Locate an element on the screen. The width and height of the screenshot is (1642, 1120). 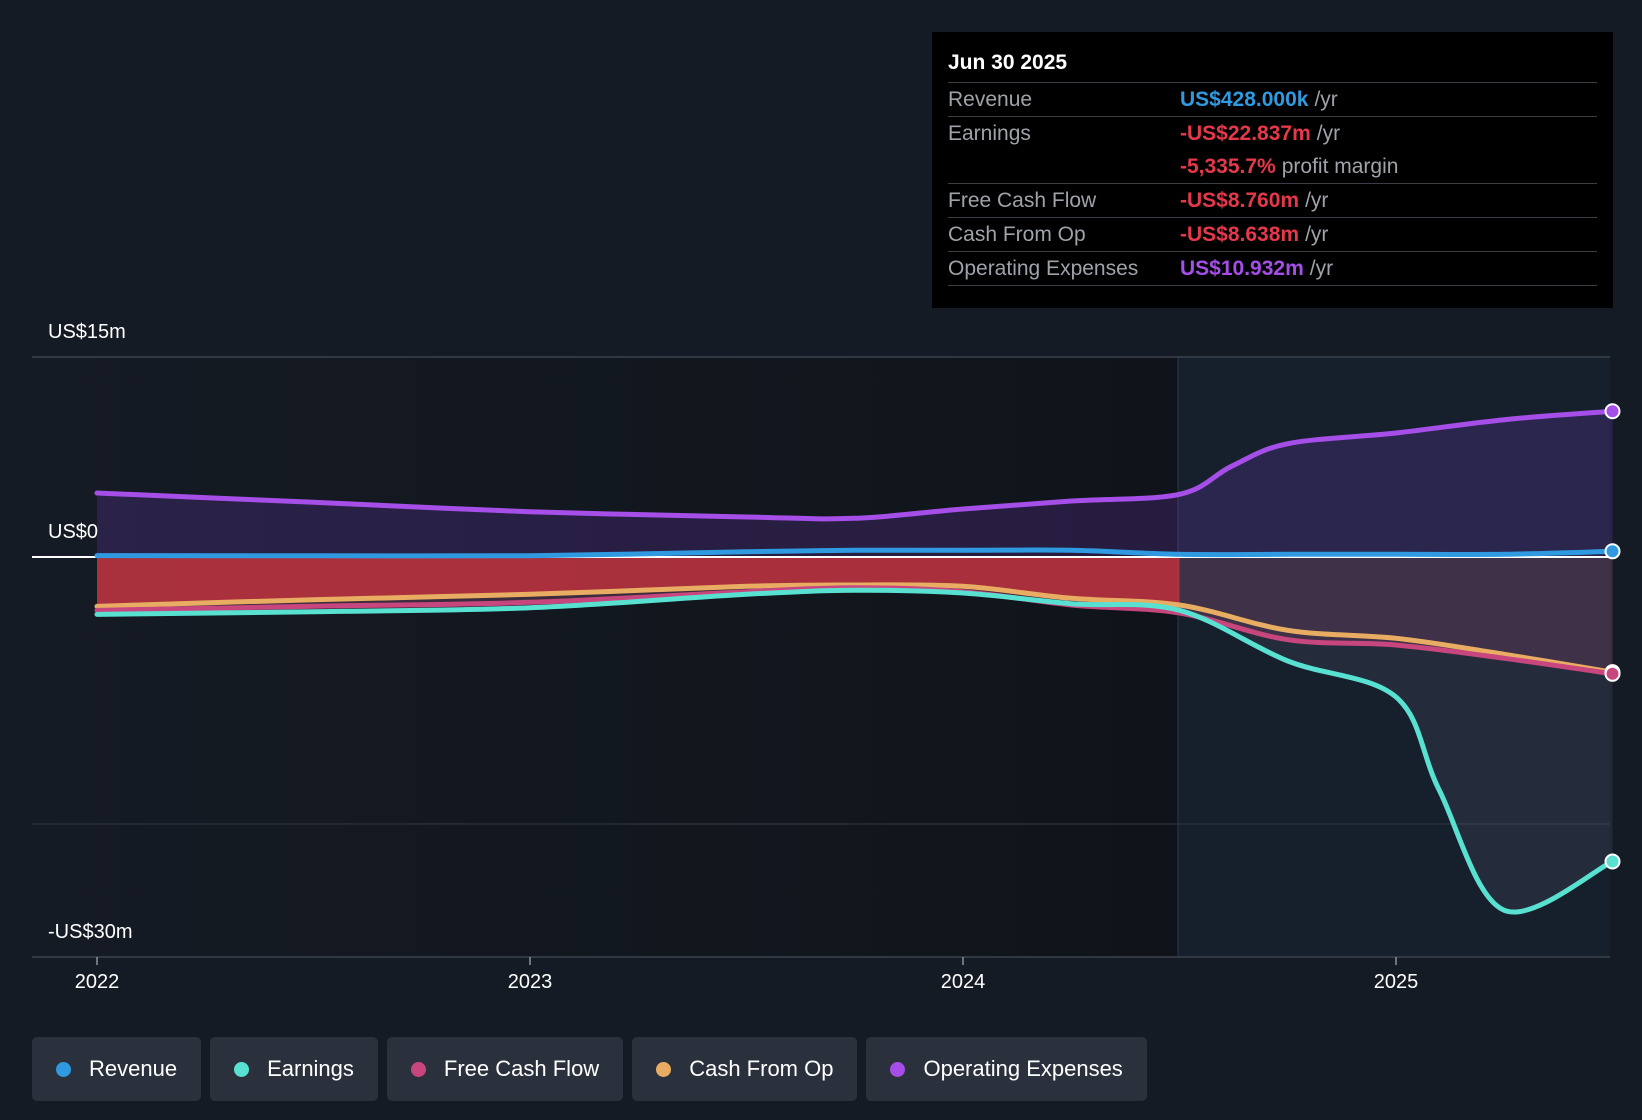
legend-item-free-cash-flow: Free Cash Flow is located at coordinates (505, 1069).